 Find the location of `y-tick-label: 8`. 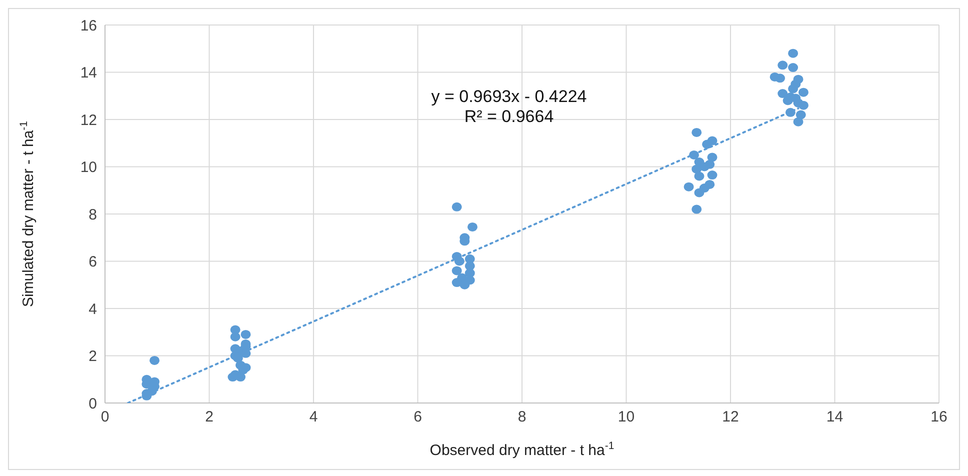

y-tick-label: 8 is located at coordinates (92, 215).